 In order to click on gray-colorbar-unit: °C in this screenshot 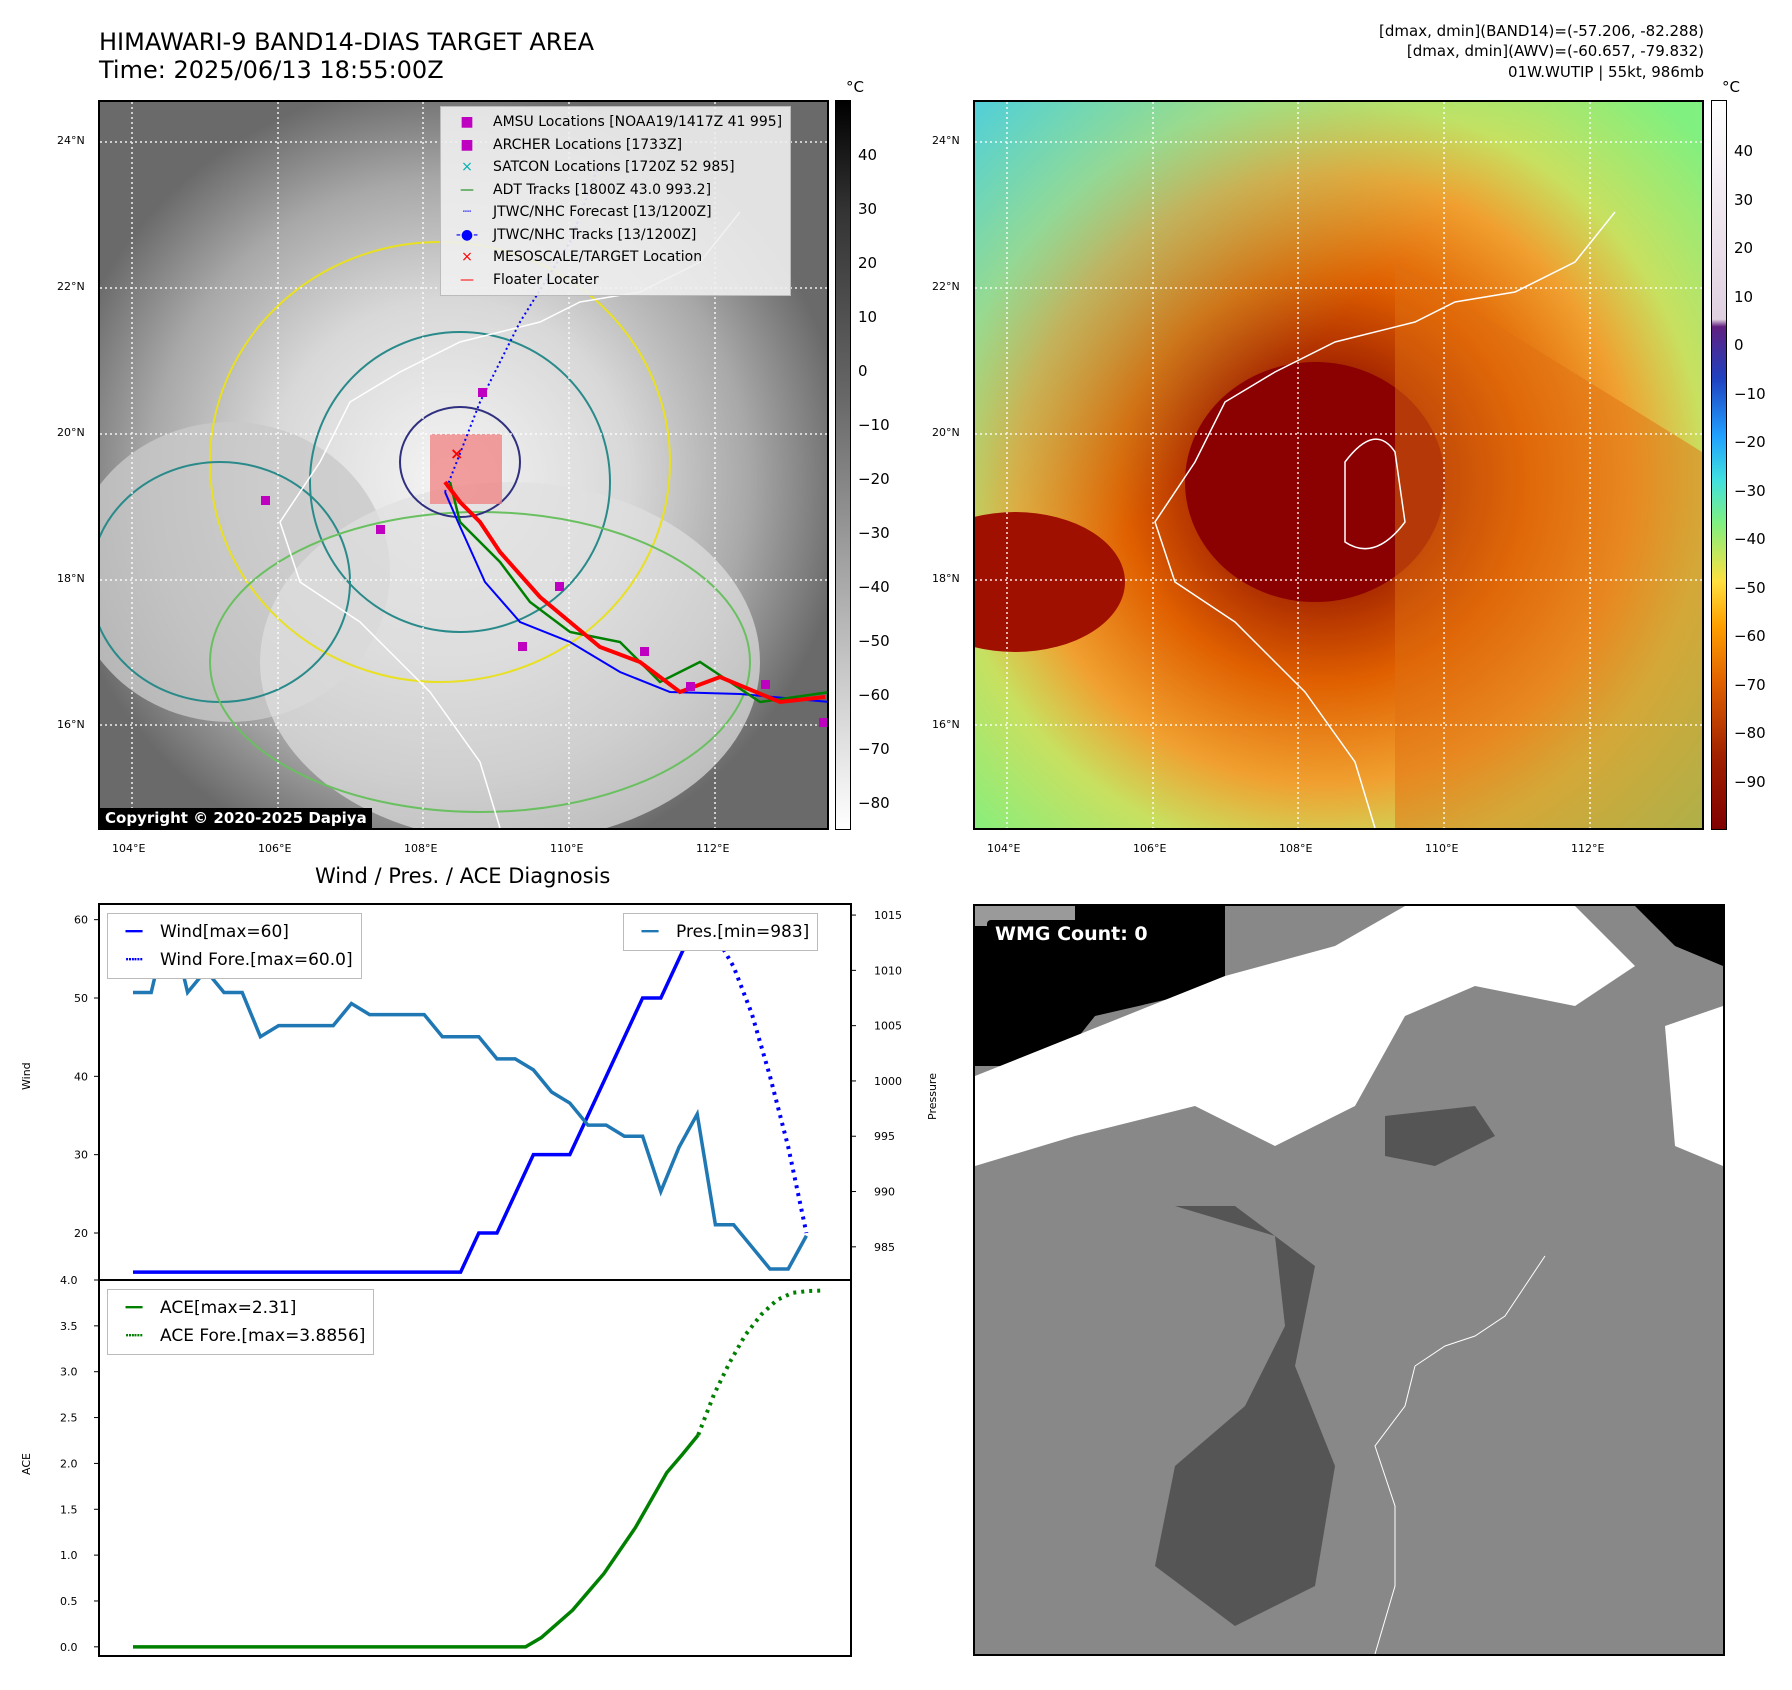, I will do `click(855, 87)`.